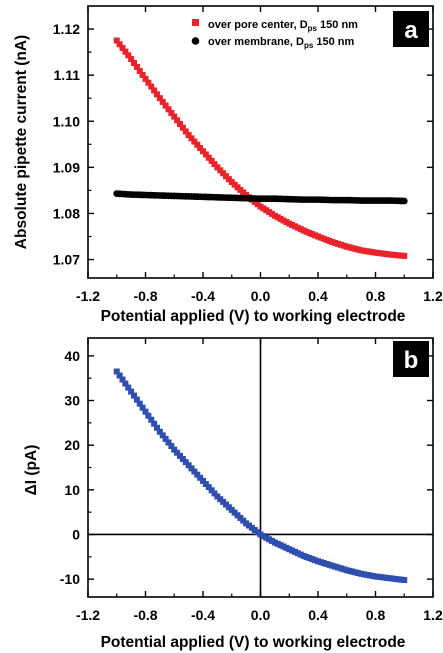 The height and width of the screenshot is (653, 443). Describe the element at coordinates (66, 29) in the screenshot. I see `y-tick-label: 1.12` at that location.